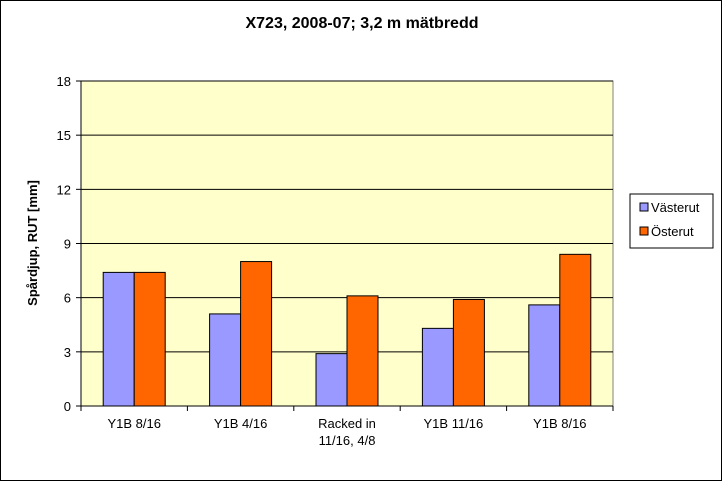  Describe the element at coordinates (347, 423) in the screenshot. I see `x-tick-label: Racked in` at that location.